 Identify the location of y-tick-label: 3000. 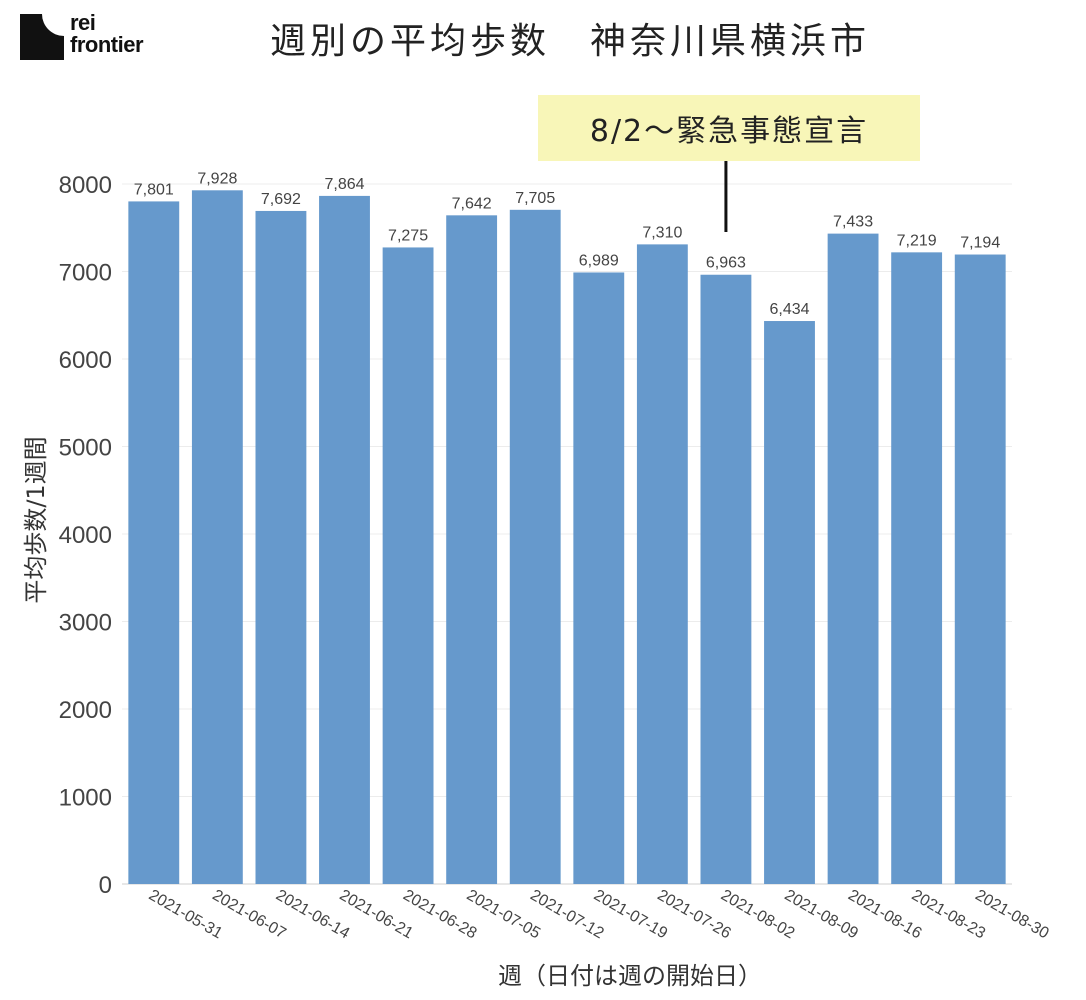
(85, 623).